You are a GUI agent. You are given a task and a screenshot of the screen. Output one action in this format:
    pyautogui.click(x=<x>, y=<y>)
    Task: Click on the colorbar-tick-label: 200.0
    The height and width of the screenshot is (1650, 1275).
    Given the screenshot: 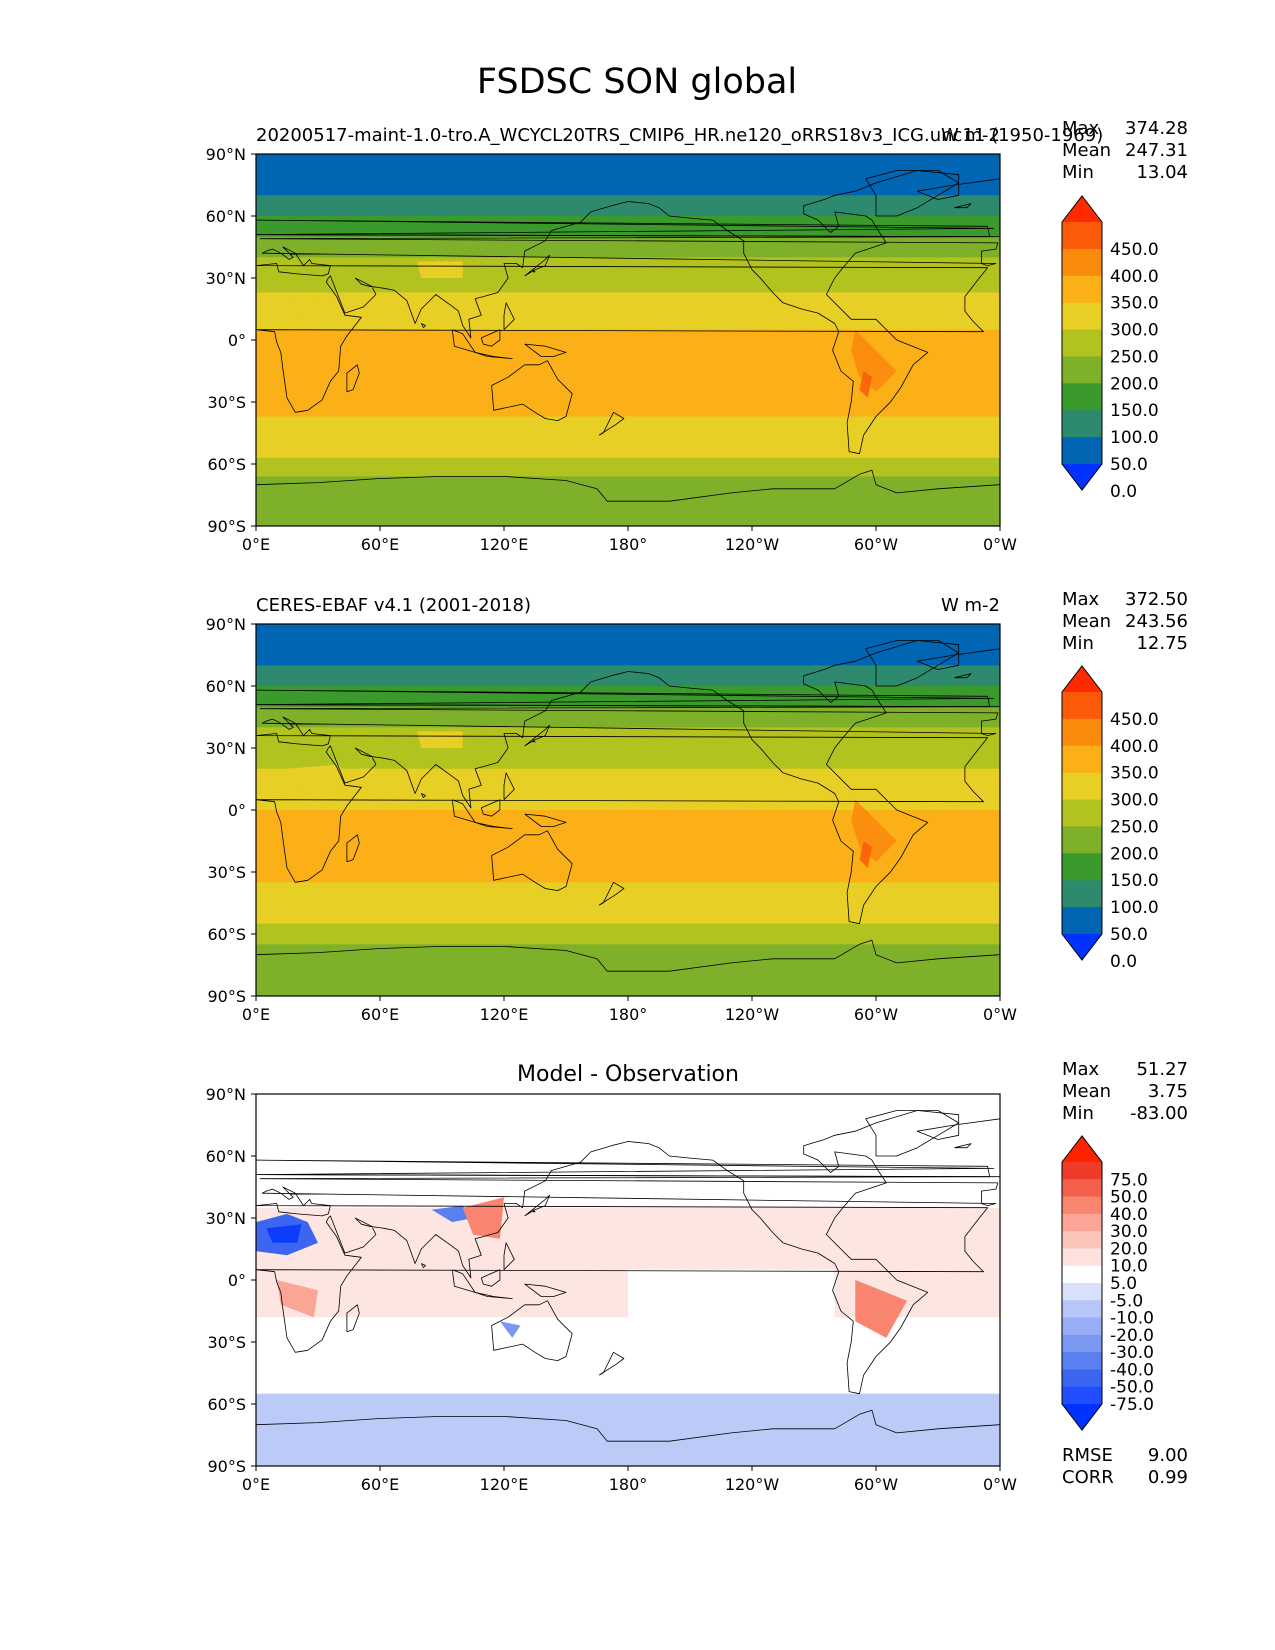 What is the action you would take?
    pyautogui.click(x=1134, y=384)
    